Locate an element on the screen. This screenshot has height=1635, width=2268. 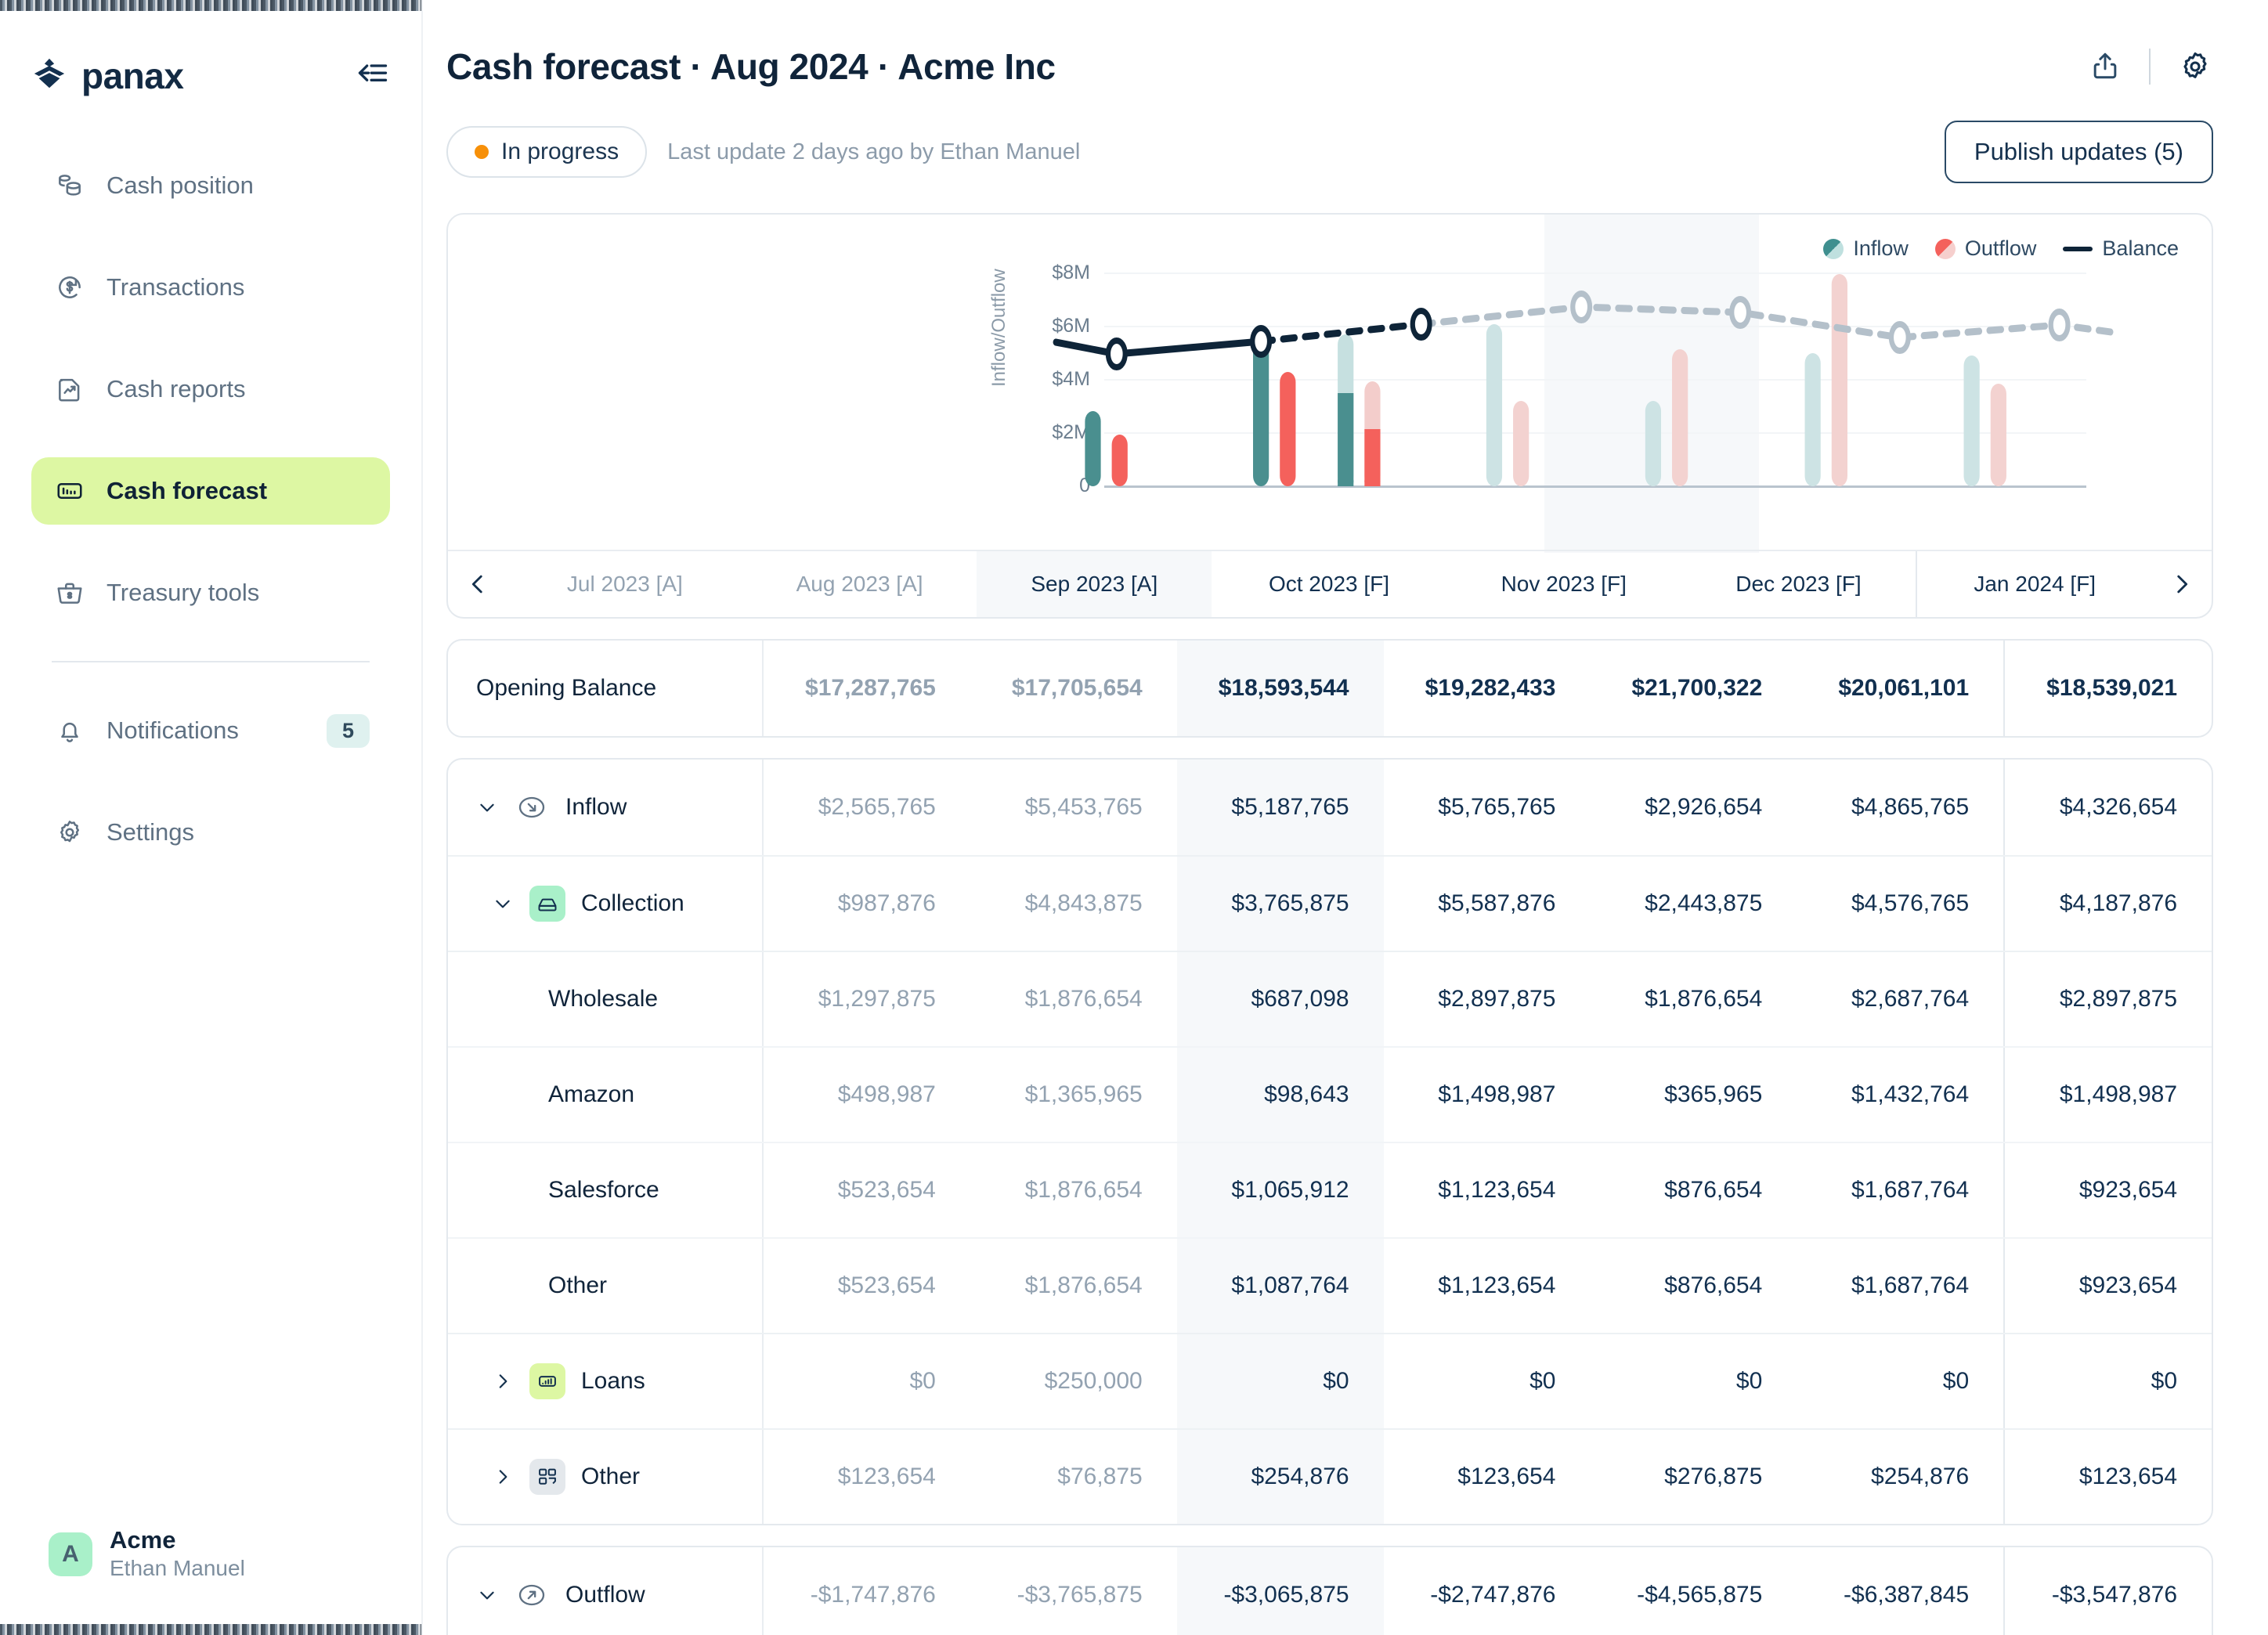
sidebar-divider is located at coordinates (211, 661).